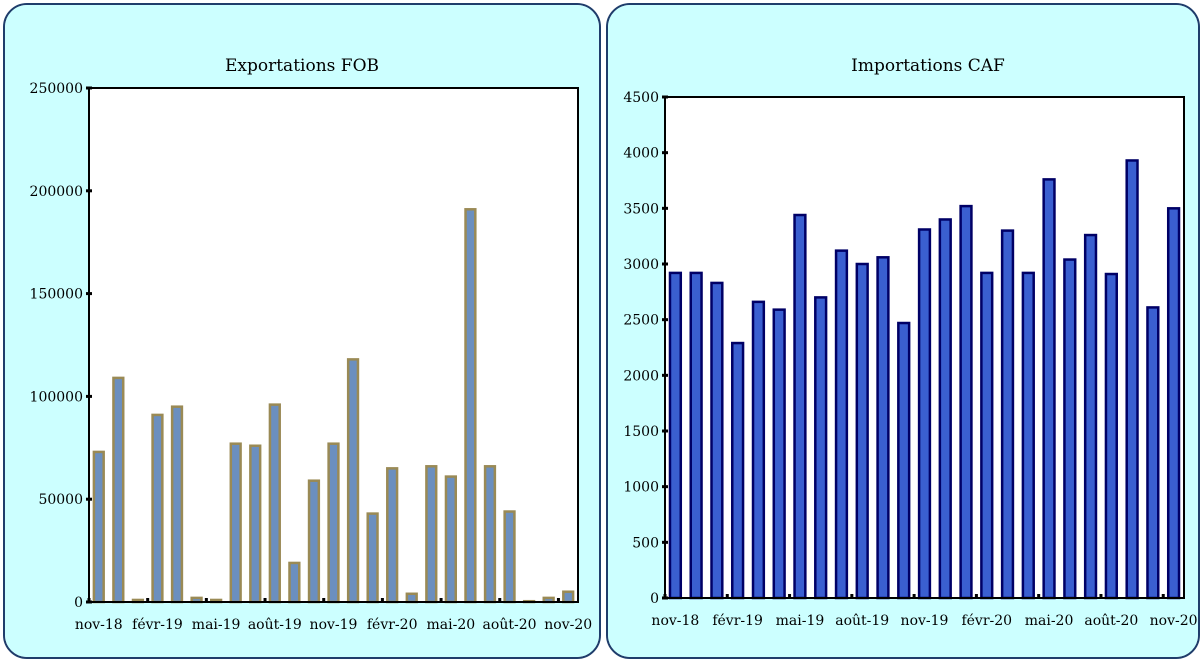 The height and width of the screenshot is (663, 1203). What do you see at coordinates (641, 265) in the screenshot?
I see `y-tick-label: 3000` at bounding box center [641, 265].